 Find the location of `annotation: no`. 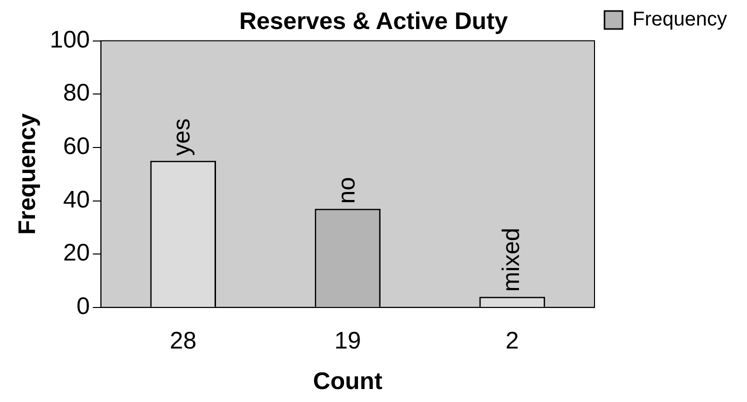

annotation: no is located at coordinates (346, 190).